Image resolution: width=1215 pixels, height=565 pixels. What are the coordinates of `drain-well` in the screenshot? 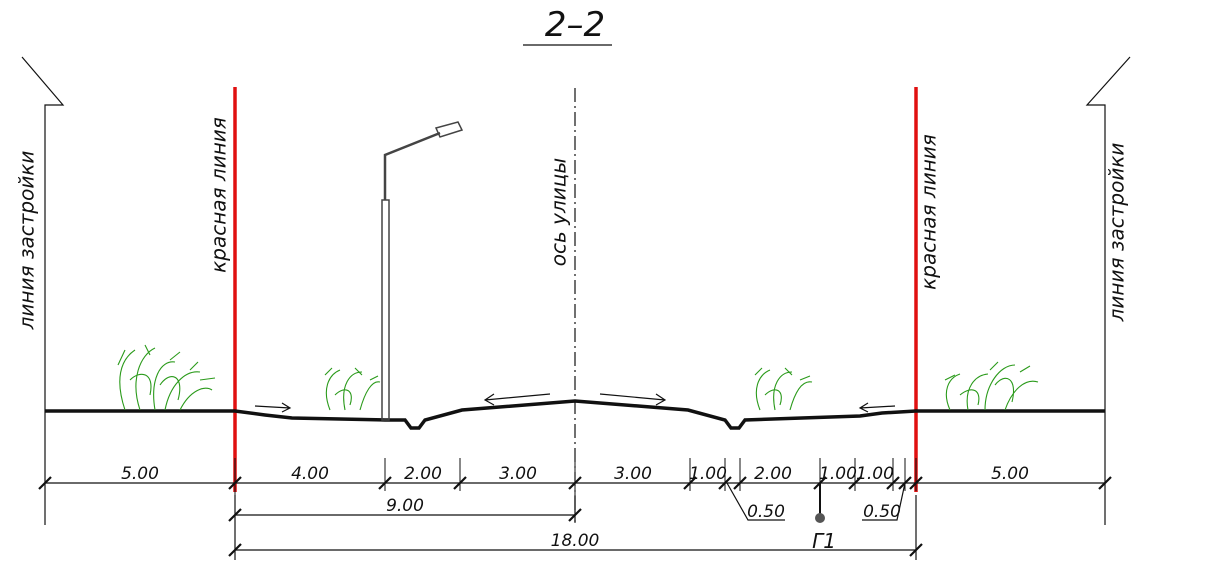 It's located at (820, 518).